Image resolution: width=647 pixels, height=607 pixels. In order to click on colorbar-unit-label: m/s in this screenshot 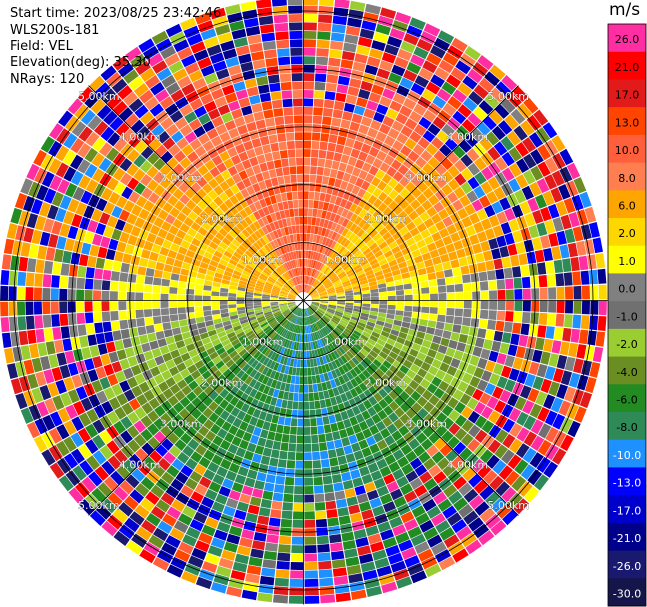, I will do `click(625, 10)`.